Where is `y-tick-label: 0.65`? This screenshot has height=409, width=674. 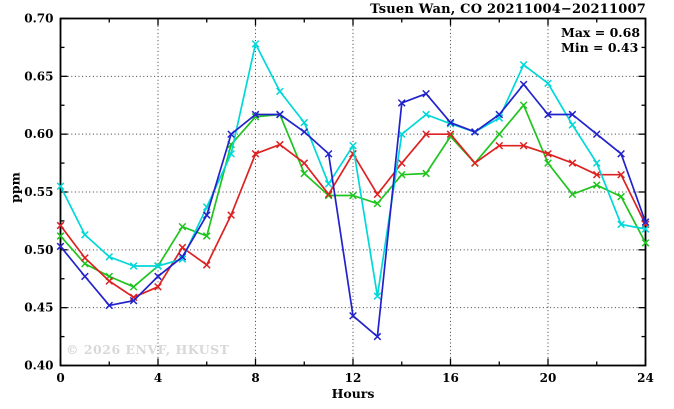
y-tick-label: 0.65 is located at coordinates (38, 76).